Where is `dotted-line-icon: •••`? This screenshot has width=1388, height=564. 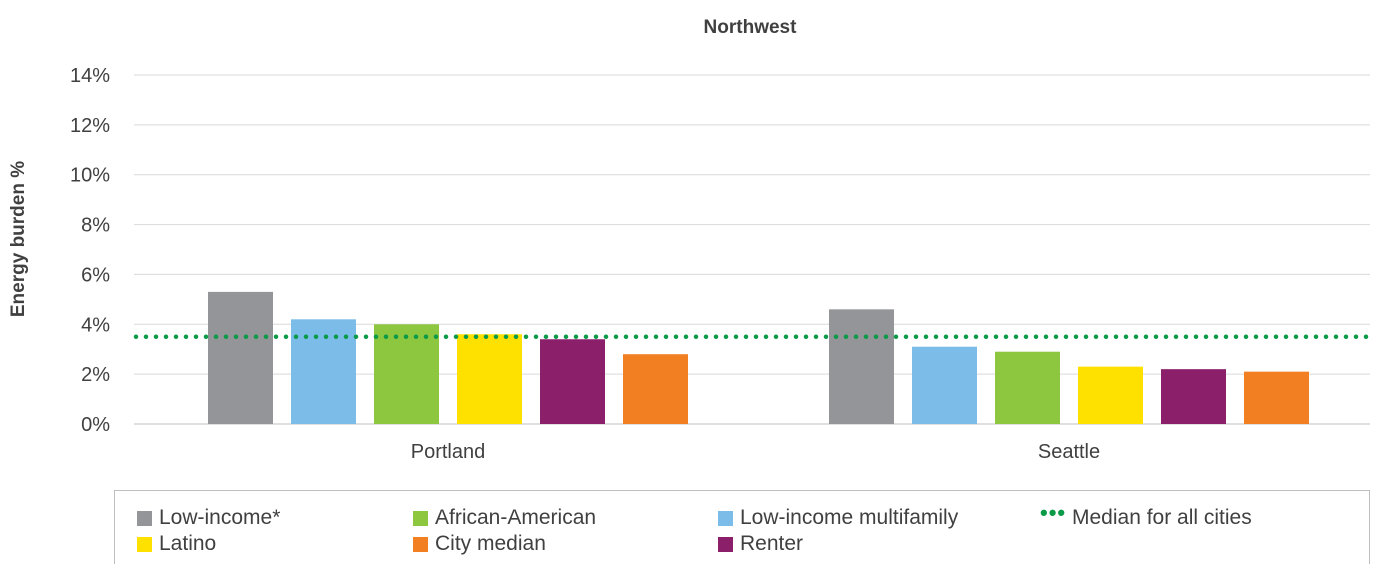
dotted-line-icon: ••• is located at coordinates (1053, 512).